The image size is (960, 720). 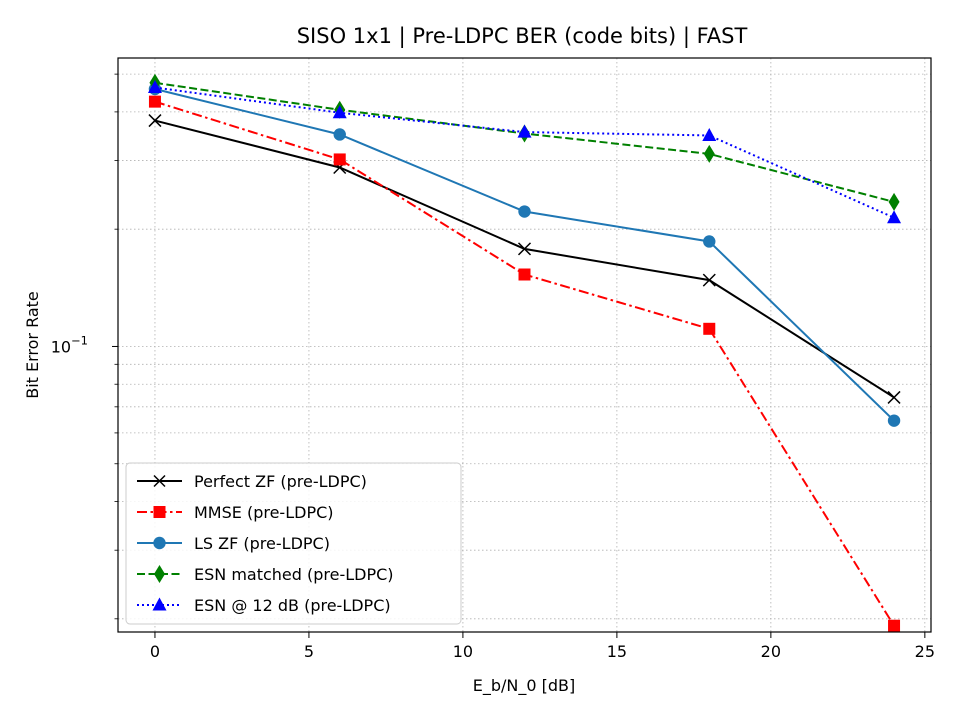 I want to click on legend-item: ESN matched (pre-LDPC), so click(x=265, y=574).